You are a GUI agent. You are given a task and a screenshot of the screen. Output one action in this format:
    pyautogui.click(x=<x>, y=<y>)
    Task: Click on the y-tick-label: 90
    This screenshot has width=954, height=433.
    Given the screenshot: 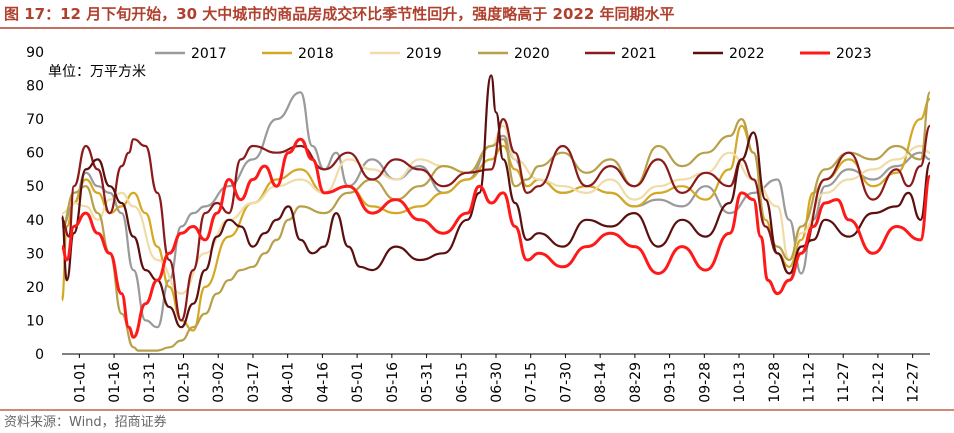 What is the action you would take?
    pyautogui.click(x=35, y=53)
    